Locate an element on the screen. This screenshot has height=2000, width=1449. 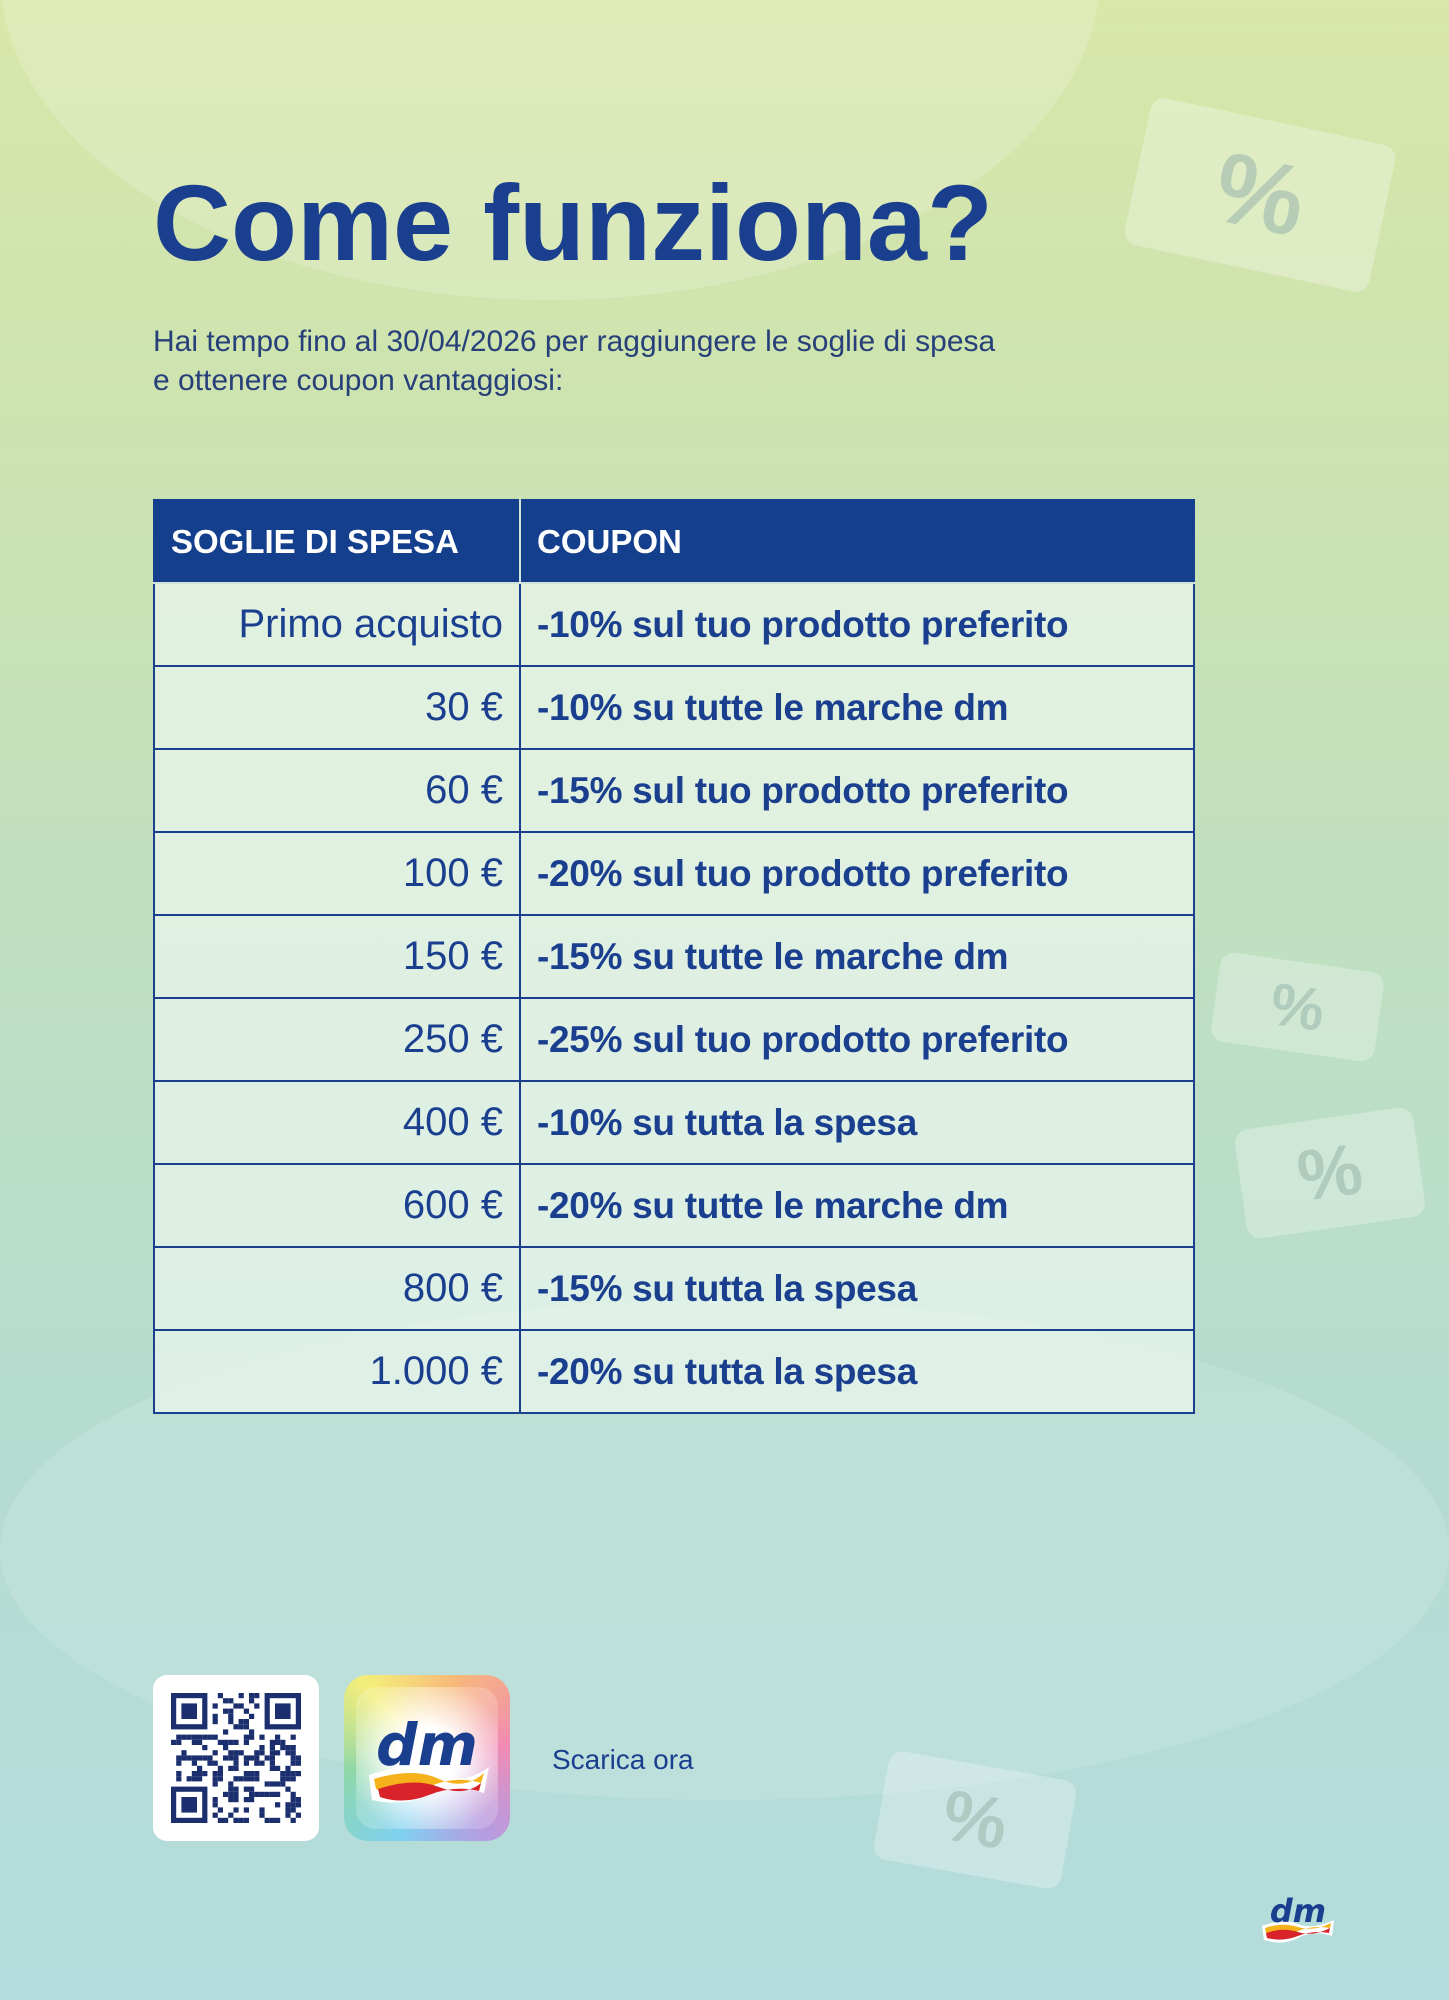
qr-code is located at coordinates (236, 1758).